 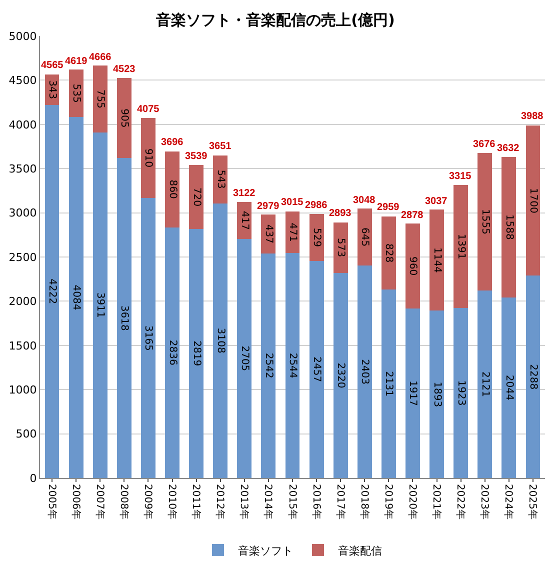 I want to click on total-label: 3037, so click(x=436, y=201).